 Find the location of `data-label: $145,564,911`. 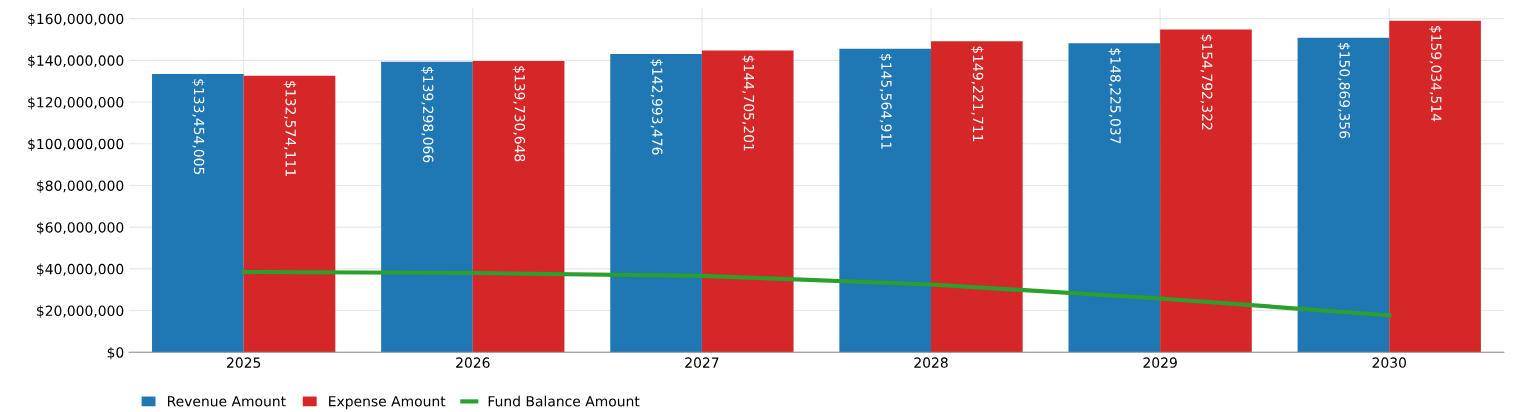

data-label: $145,564,911 is located at coordinates (885, 101).